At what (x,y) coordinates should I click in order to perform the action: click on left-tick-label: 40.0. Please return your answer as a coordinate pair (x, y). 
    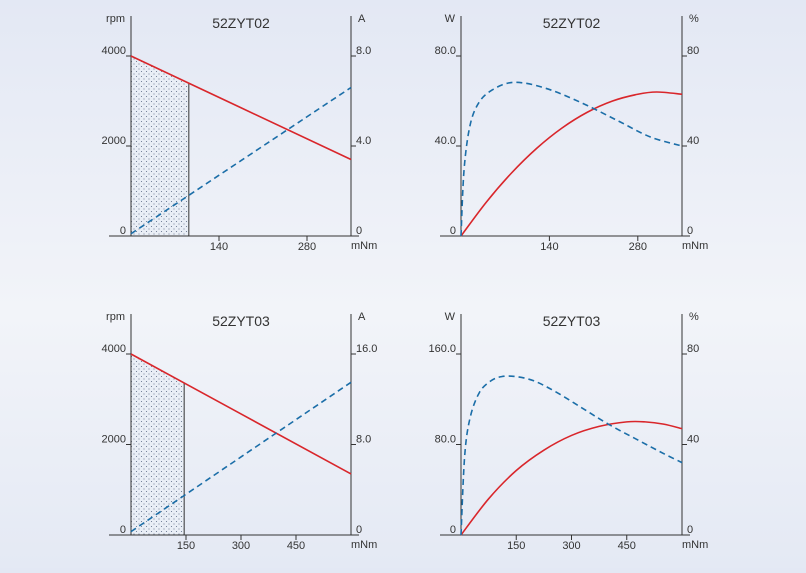
    Looking at the image, I should click on (445, 141).